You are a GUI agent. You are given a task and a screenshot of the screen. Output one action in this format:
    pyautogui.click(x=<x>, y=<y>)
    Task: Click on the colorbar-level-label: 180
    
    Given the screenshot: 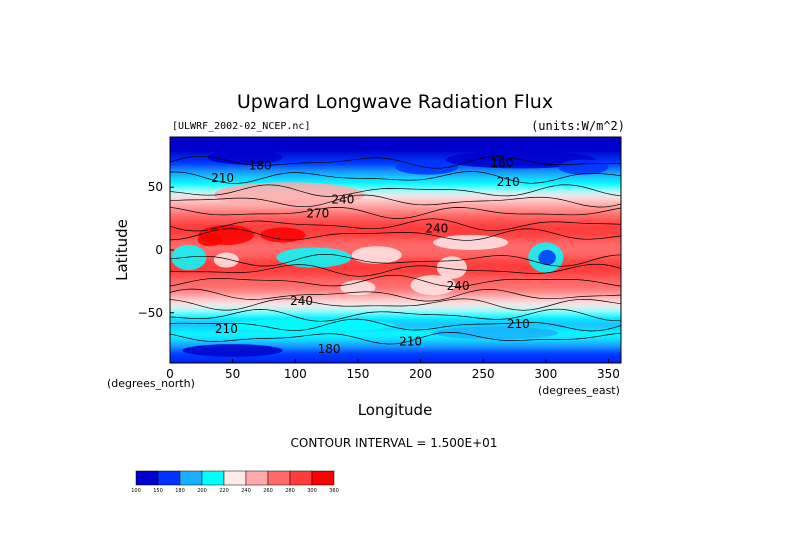 What is the action you would take?
    pyautogui.click(x=180, y=491)
    